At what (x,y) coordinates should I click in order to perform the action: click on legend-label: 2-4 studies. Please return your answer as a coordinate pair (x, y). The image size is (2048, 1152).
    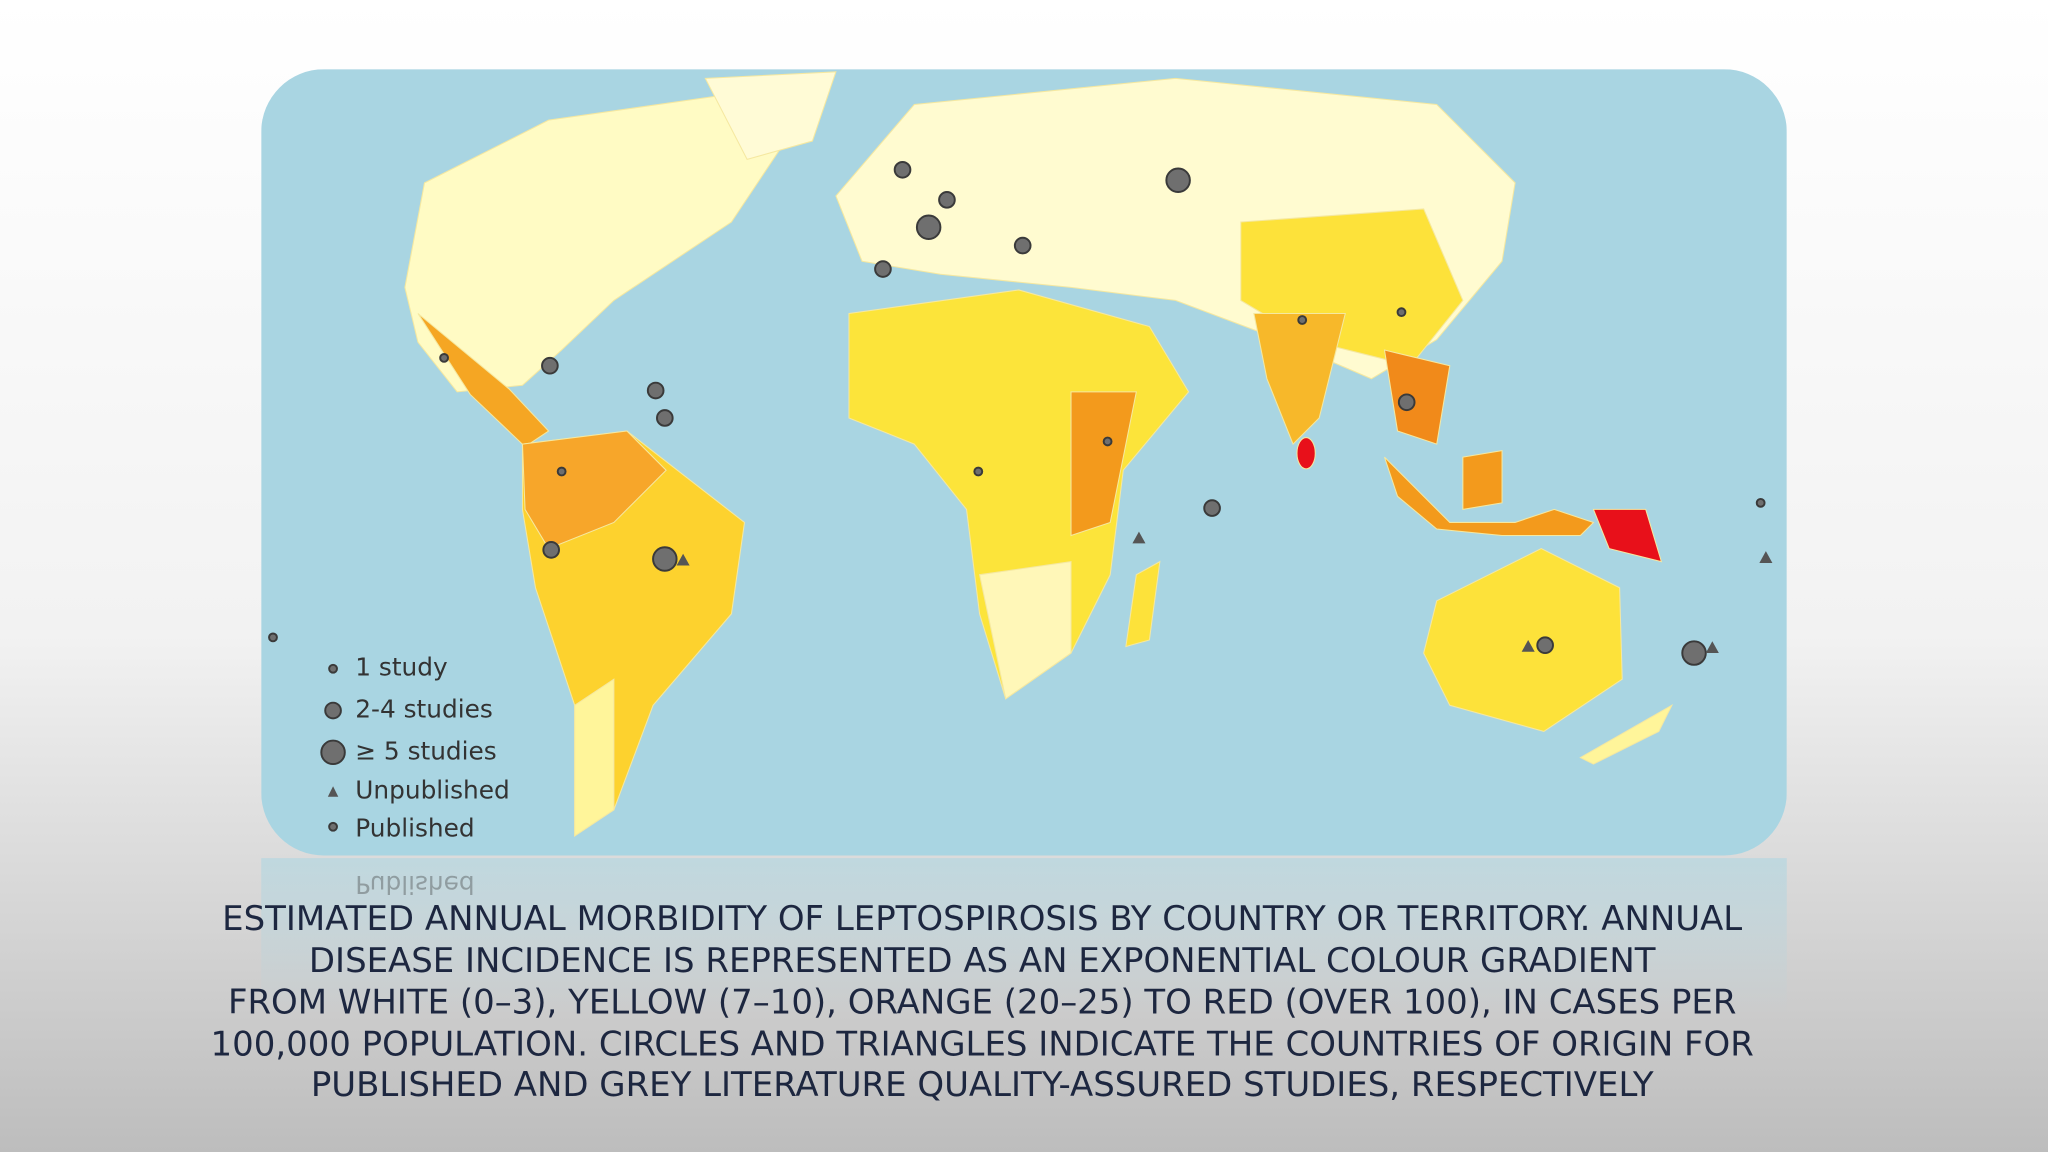
    Looking at the image, I should click on (424, 709).